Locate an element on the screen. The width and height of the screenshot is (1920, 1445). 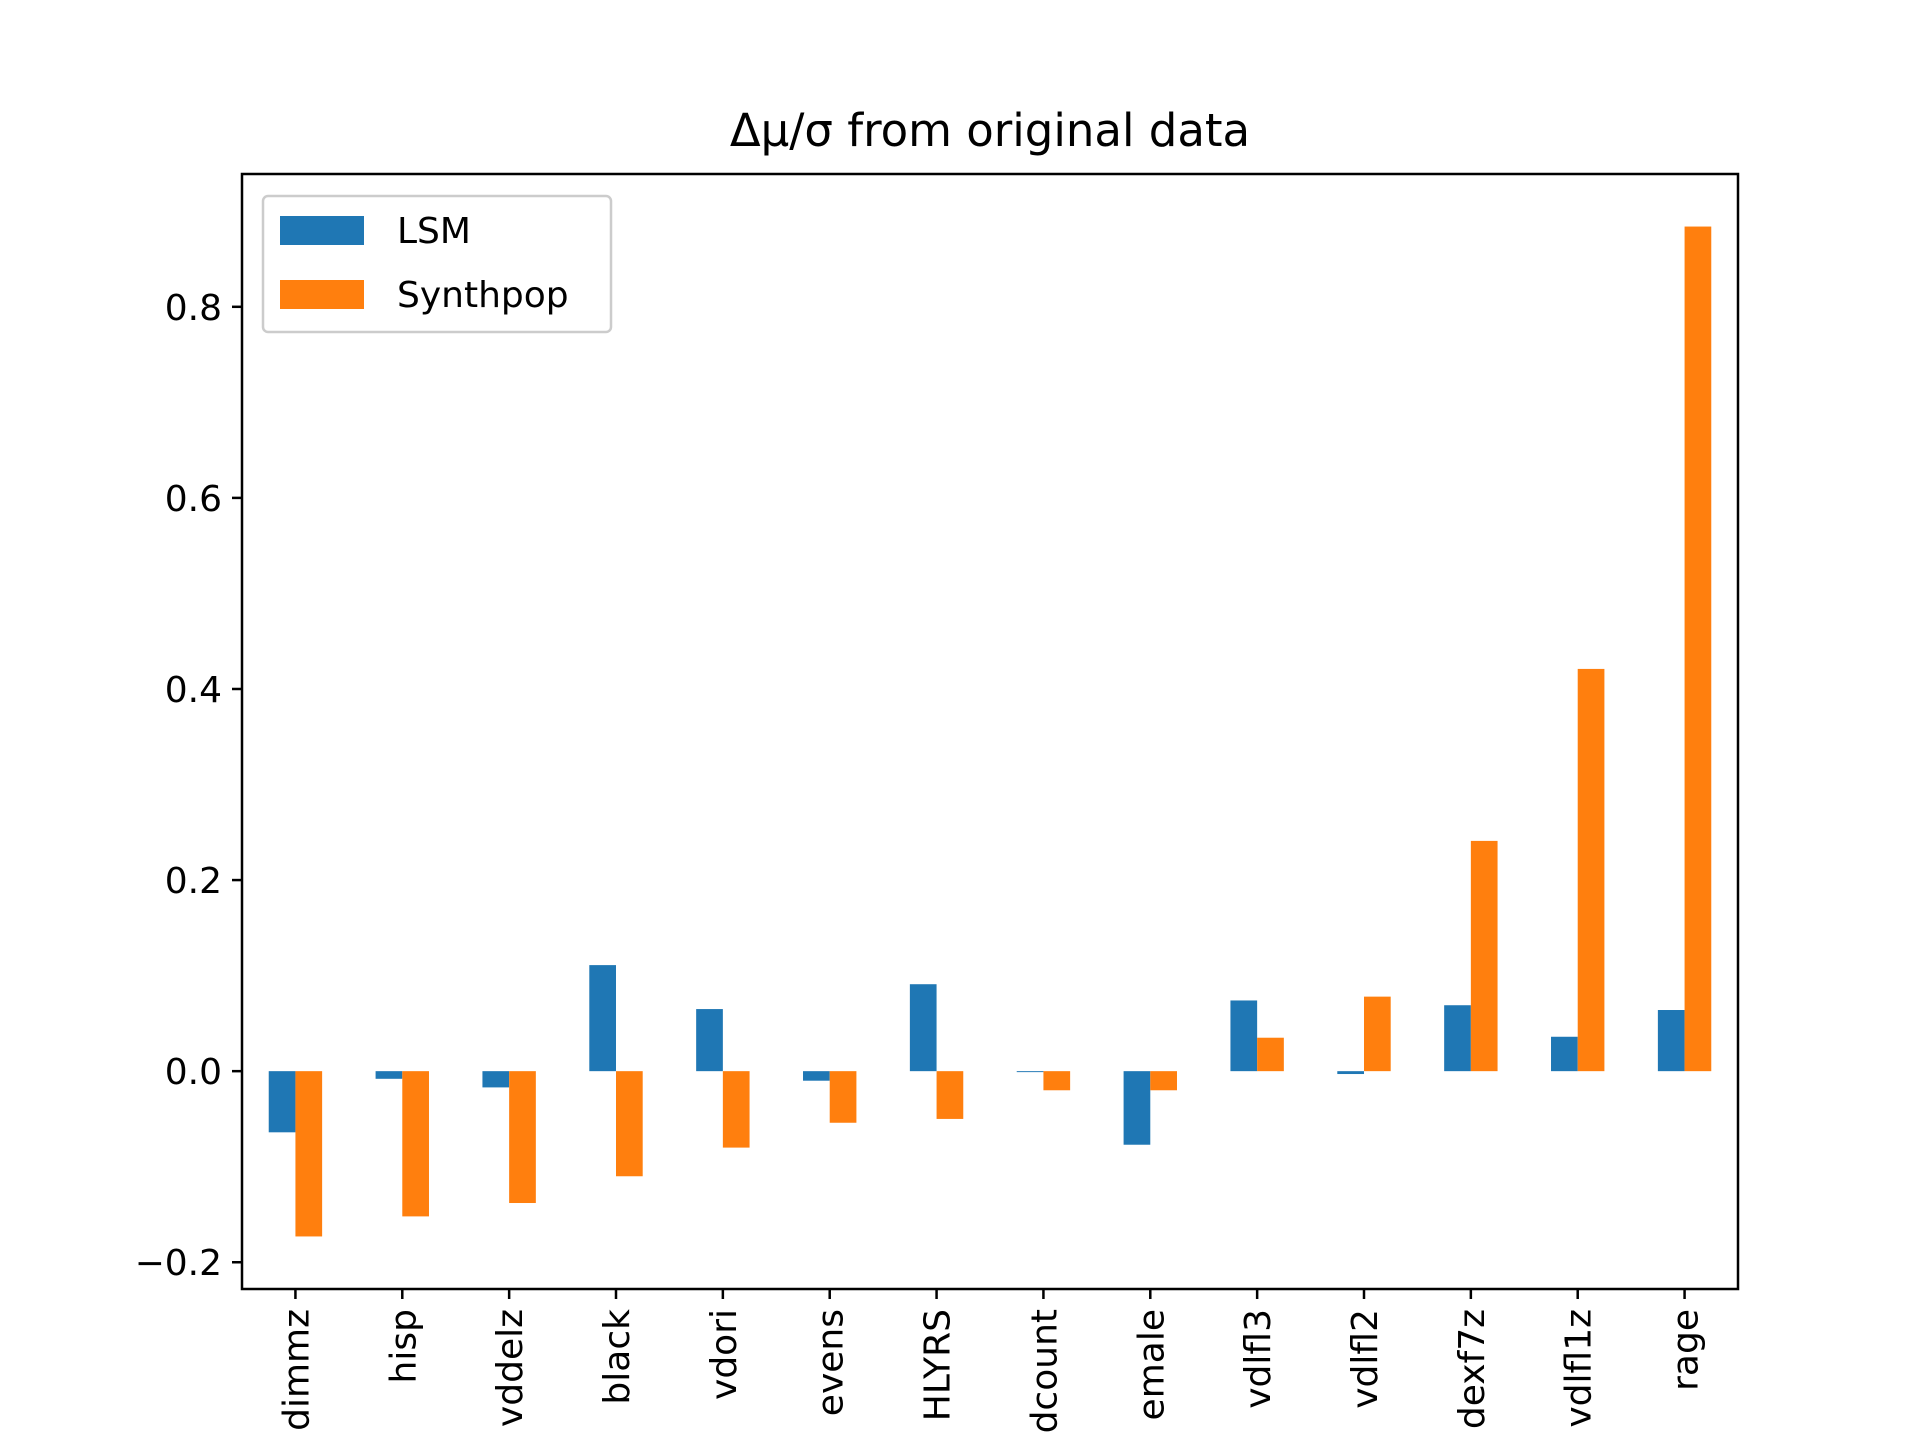
legend-label-synthpop: Synthpop is located at coordinates (483, 295).